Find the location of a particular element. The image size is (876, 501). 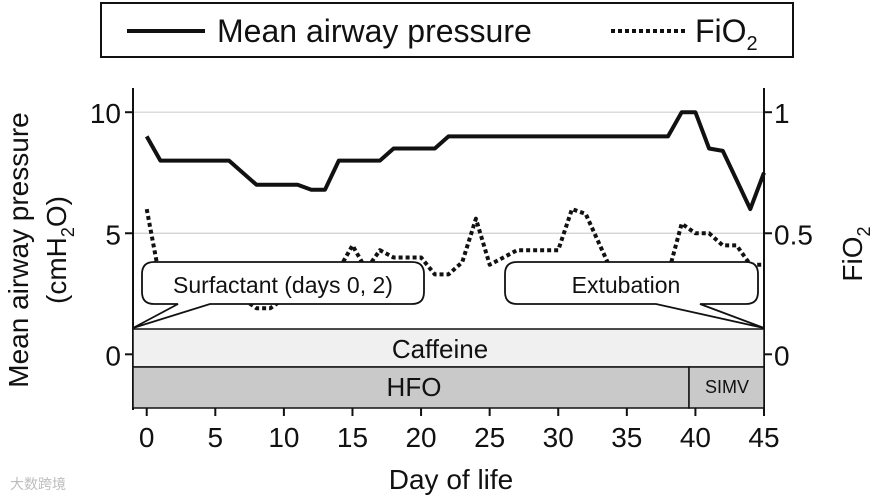

y-left-tick-label: 10 is located at coordinates (105, 113).